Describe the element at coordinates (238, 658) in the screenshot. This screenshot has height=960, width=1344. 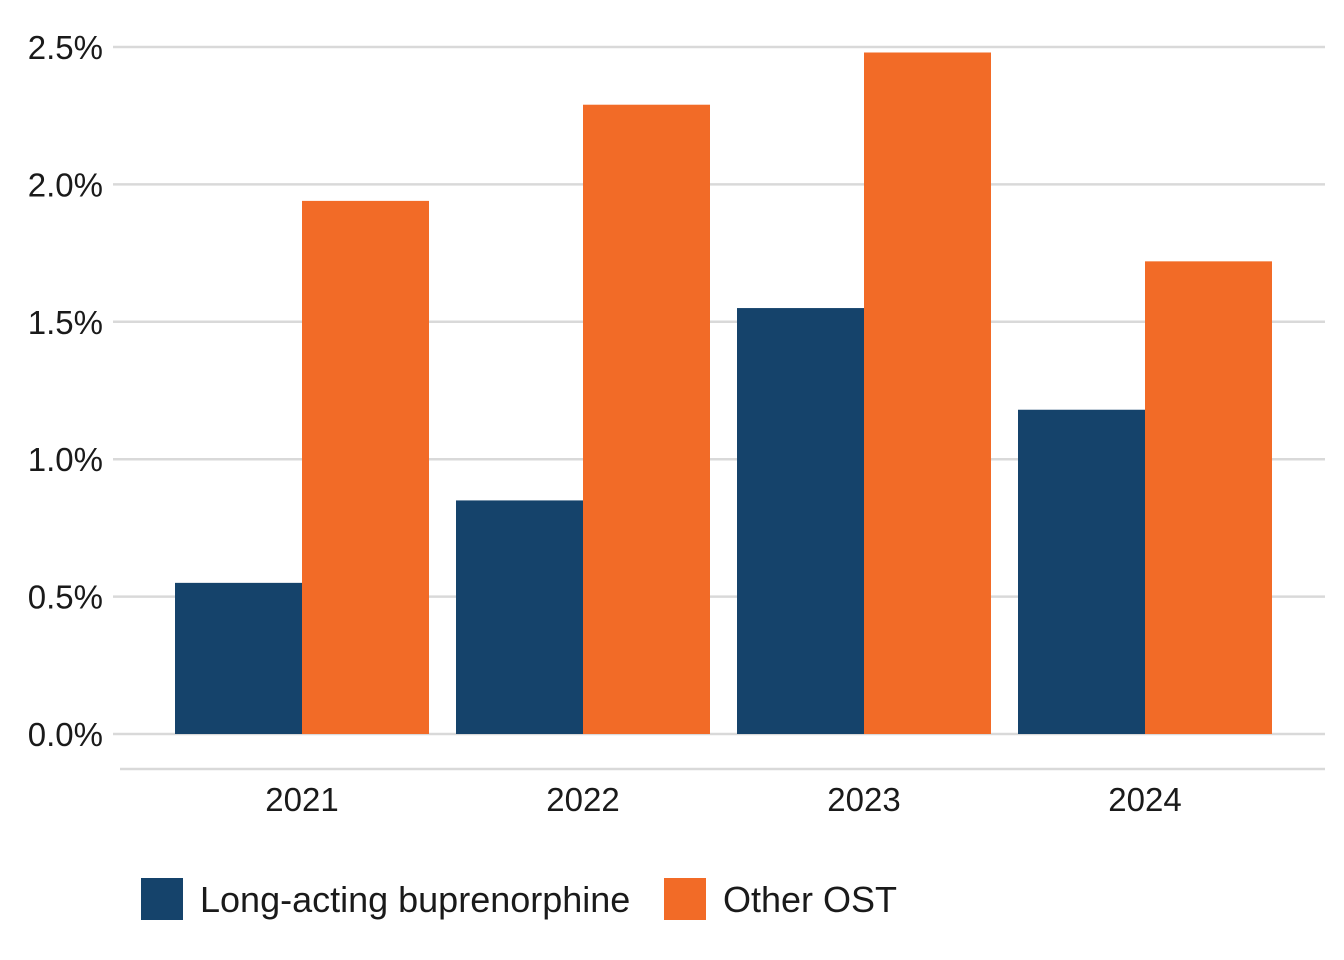
I see `bar-long-acting-buprenorphine-2021` at that location.